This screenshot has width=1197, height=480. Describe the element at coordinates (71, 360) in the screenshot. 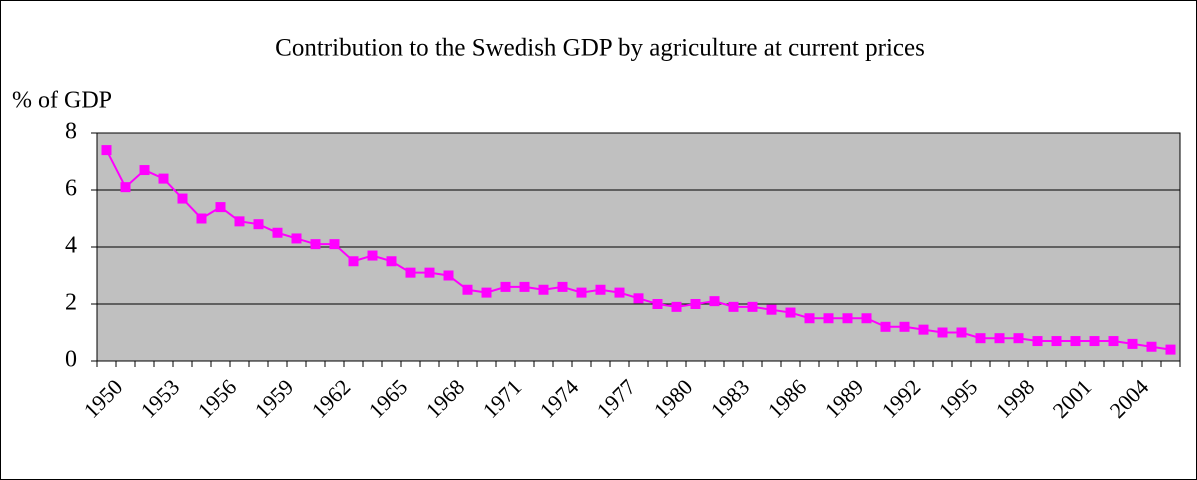

I see `y-tick-label: 0` at that location.